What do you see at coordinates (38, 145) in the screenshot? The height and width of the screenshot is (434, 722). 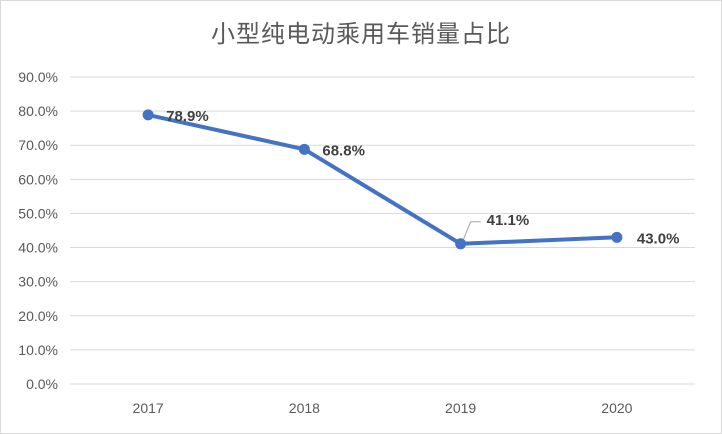 I see `y-tick-label-7: 70.0%` at bounding box center [38, 145].